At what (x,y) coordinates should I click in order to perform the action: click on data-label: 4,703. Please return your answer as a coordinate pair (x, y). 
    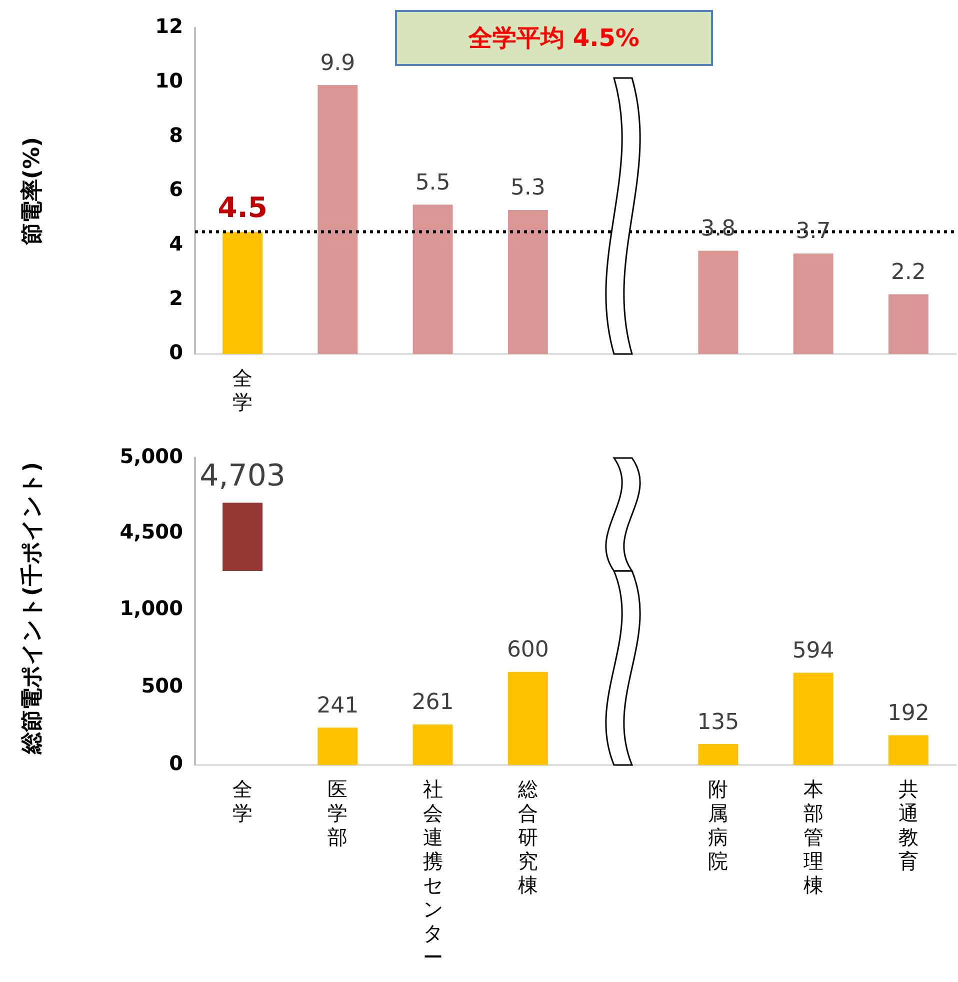
    Looking at the image, I should click on (243, 476).